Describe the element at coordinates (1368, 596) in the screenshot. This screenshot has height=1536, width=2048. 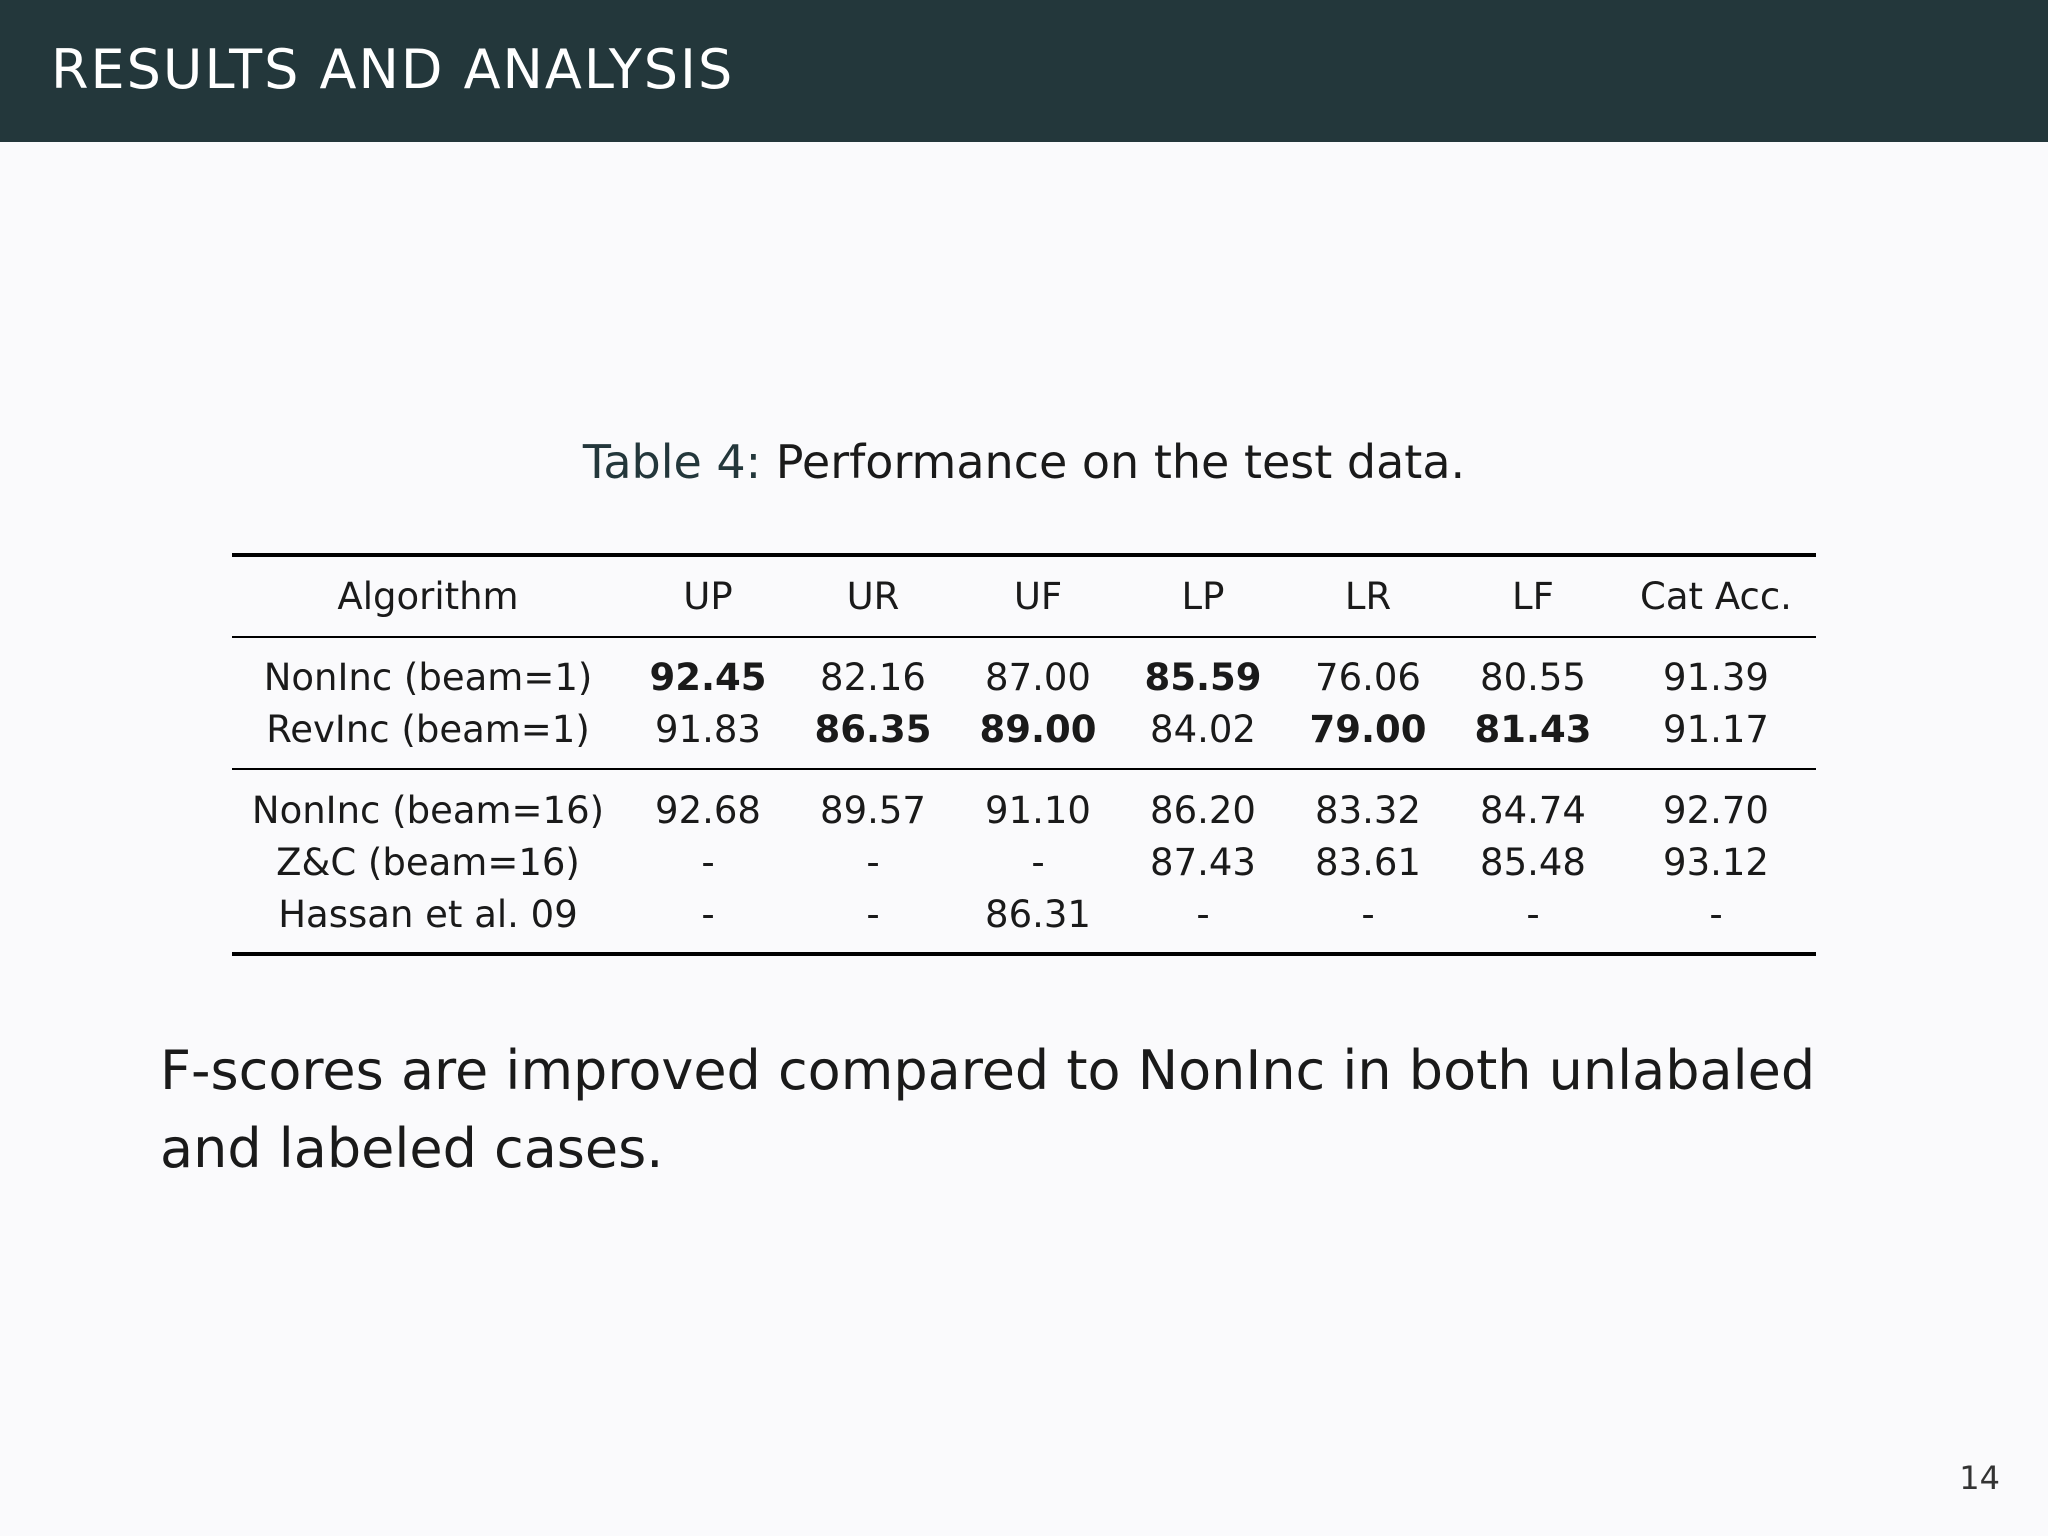
I see `column-header-lr: LR` at that location.